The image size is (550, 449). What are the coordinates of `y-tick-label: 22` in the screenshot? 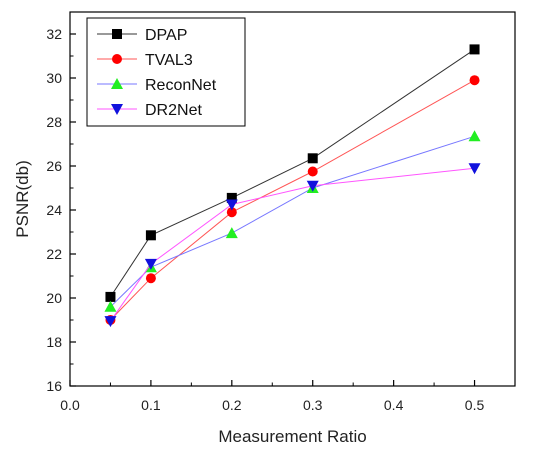 It's located at (54, 254).